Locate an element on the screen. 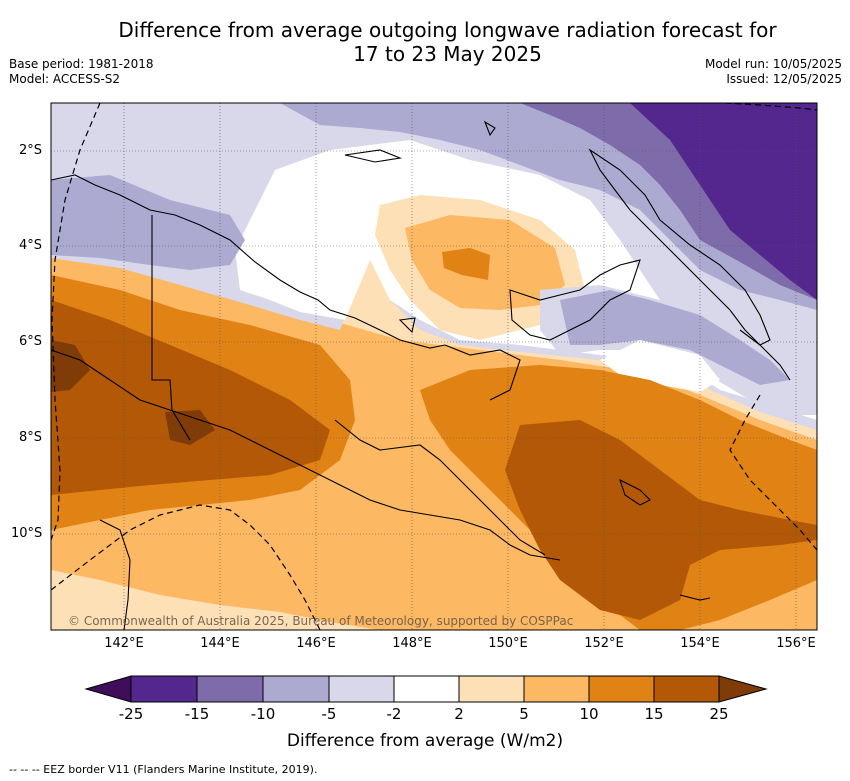 This screenshot has width=850, height=781. colorbar is located at coordinates (426, 689).